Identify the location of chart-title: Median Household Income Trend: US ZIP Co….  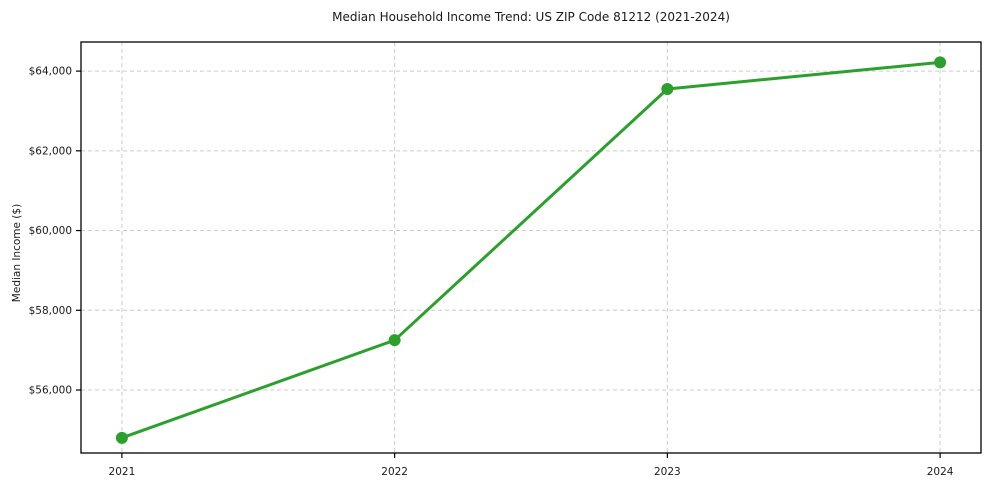
(531, 17).